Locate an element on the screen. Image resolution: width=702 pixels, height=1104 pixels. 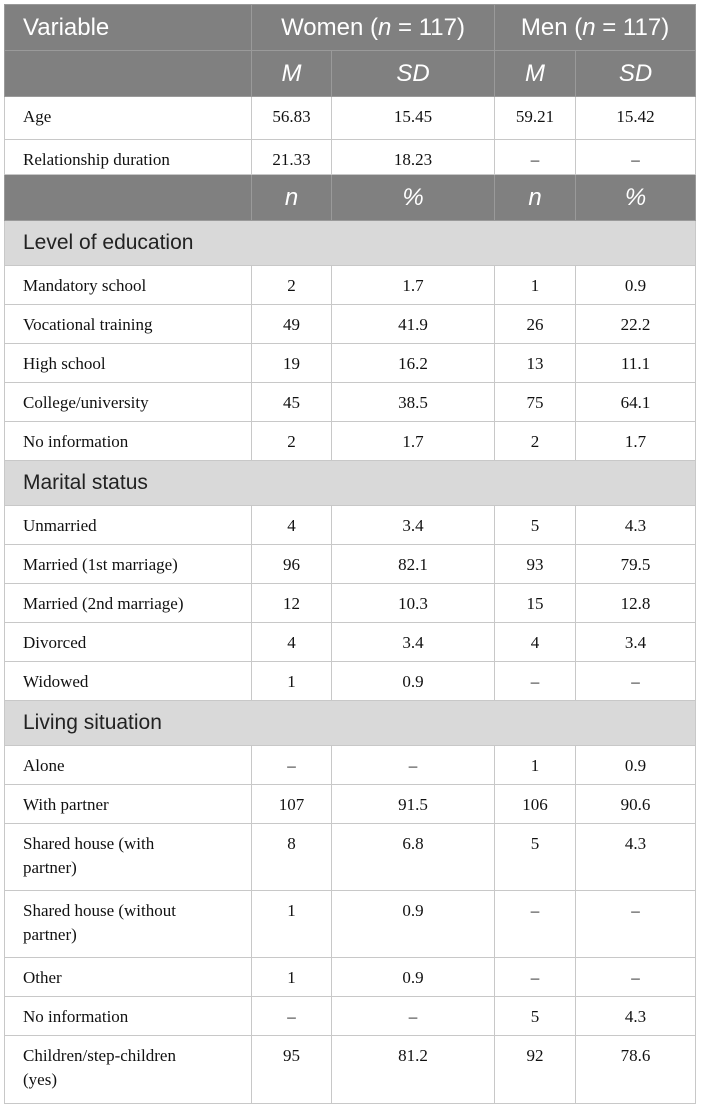
cell-value: 12 is located at coordinates (291, 603).